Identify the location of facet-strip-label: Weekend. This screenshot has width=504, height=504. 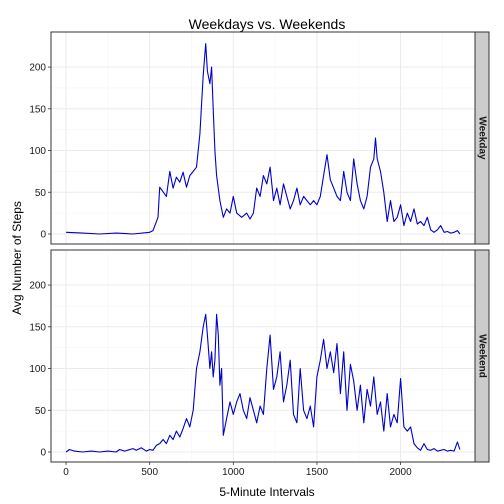
(482, 356).